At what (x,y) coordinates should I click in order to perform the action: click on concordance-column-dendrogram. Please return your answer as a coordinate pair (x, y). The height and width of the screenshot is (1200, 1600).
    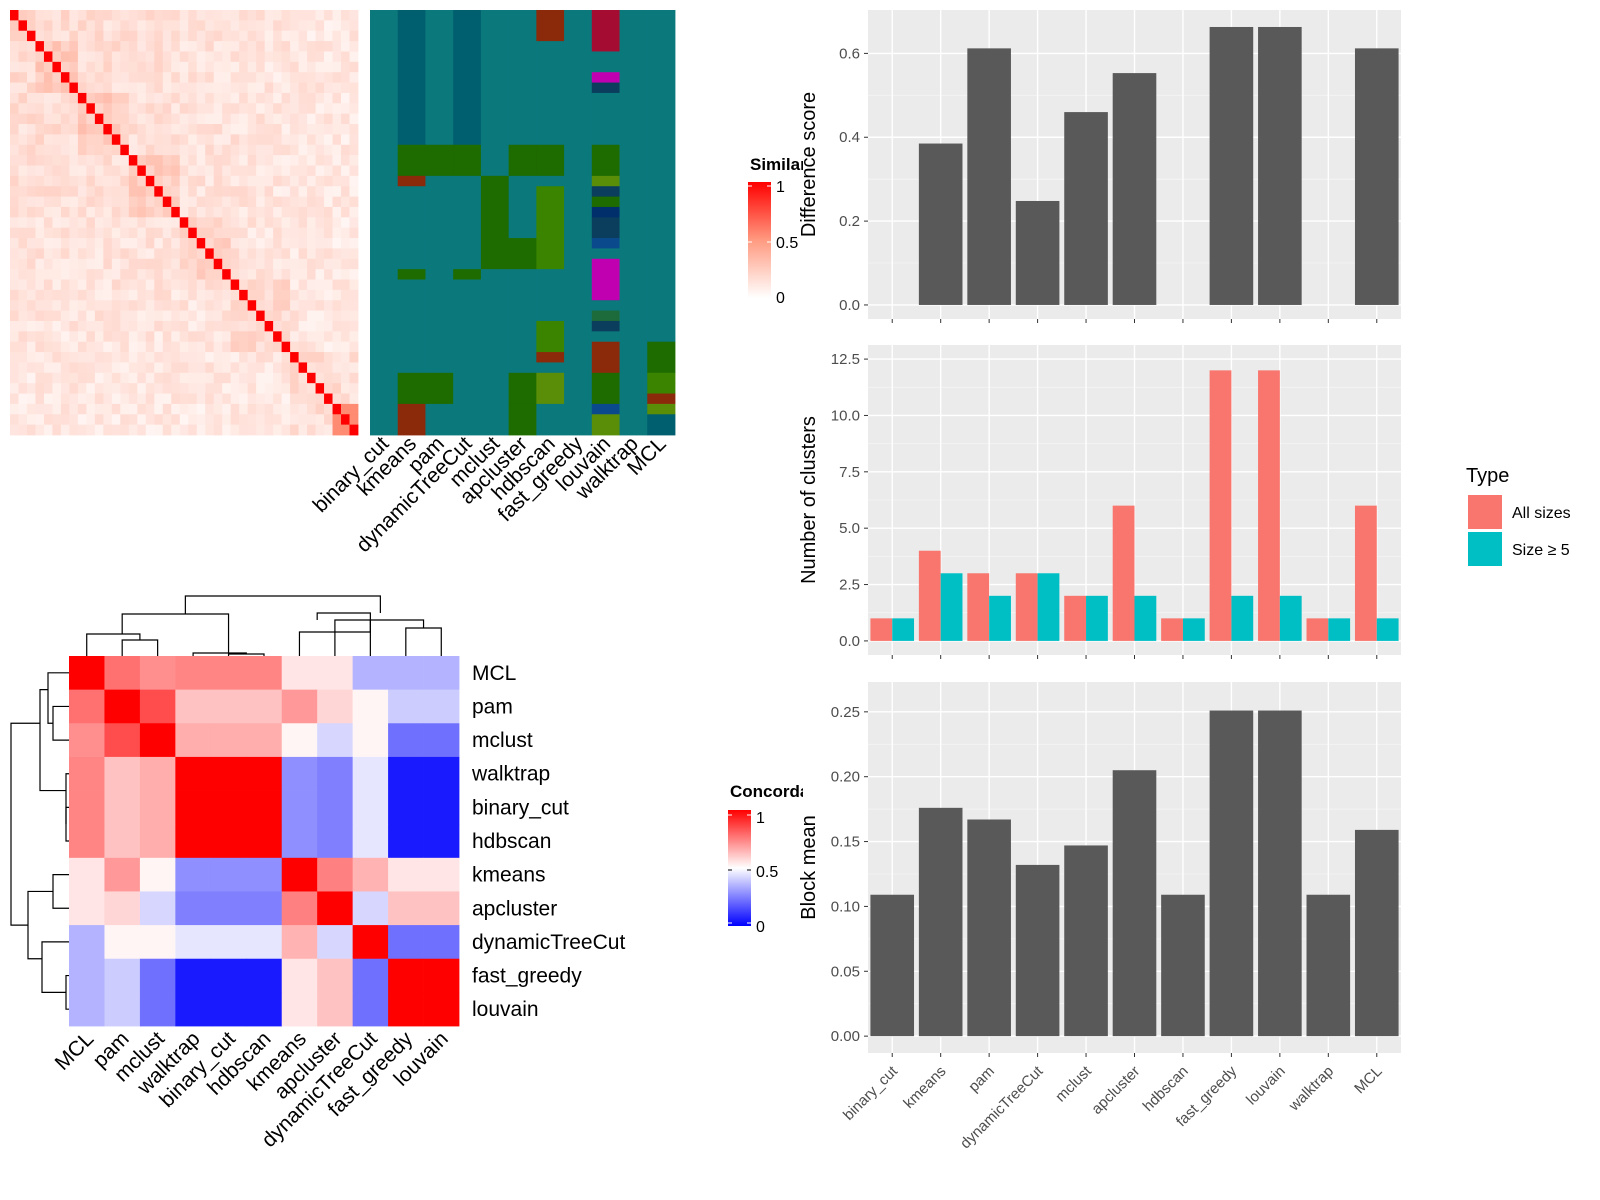
    Looking at the image, I should click on (264, 625).